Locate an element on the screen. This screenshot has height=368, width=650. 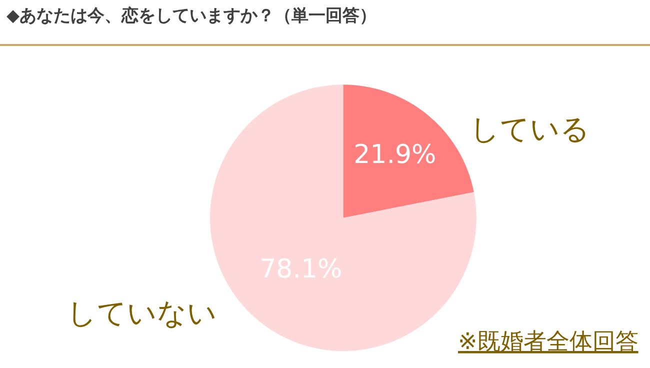
data-label: 21.9% is located at coordinates (395, 155).